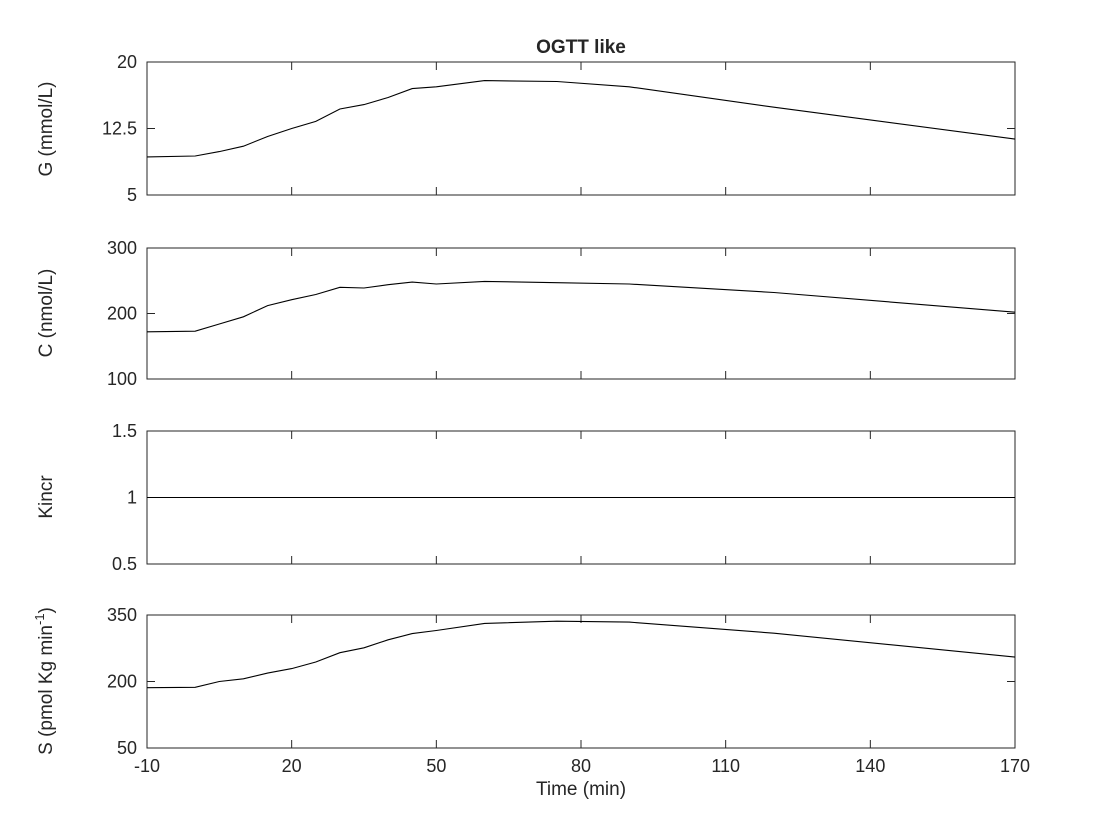 The width and height of the screenshot is (1120, 840). What do you see at coordinates (147, 766) in the screenshot?
I see `x-tick-label: -10` at bounding box center [147, 766].